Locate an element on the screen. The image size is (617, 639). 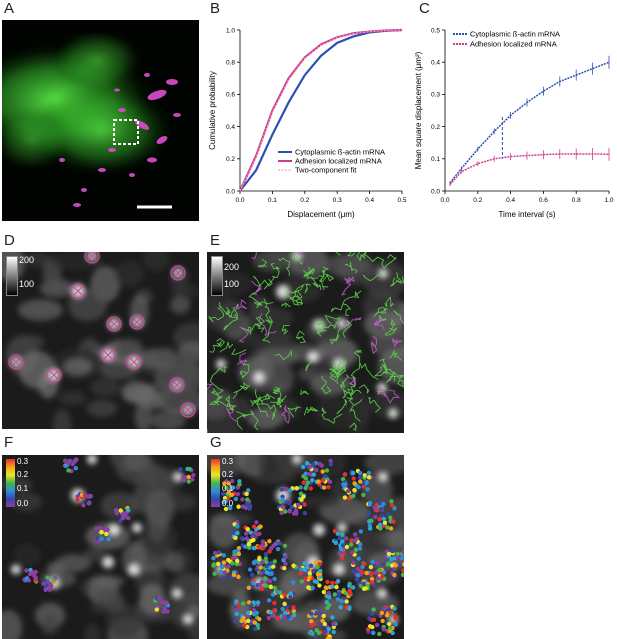
panel-letter-e: E is located at coordinates (215, 240).